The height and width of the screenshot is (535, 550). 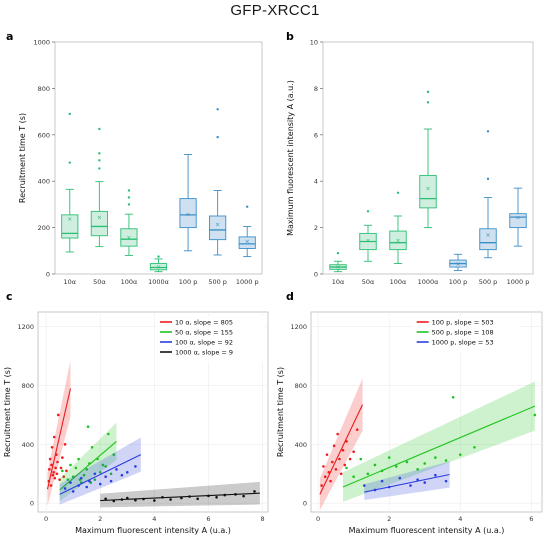 What do you see at coordinates (44, 228) in the screenshot?
I see `y-tick-label: 200` at bounding box center [44, 228].